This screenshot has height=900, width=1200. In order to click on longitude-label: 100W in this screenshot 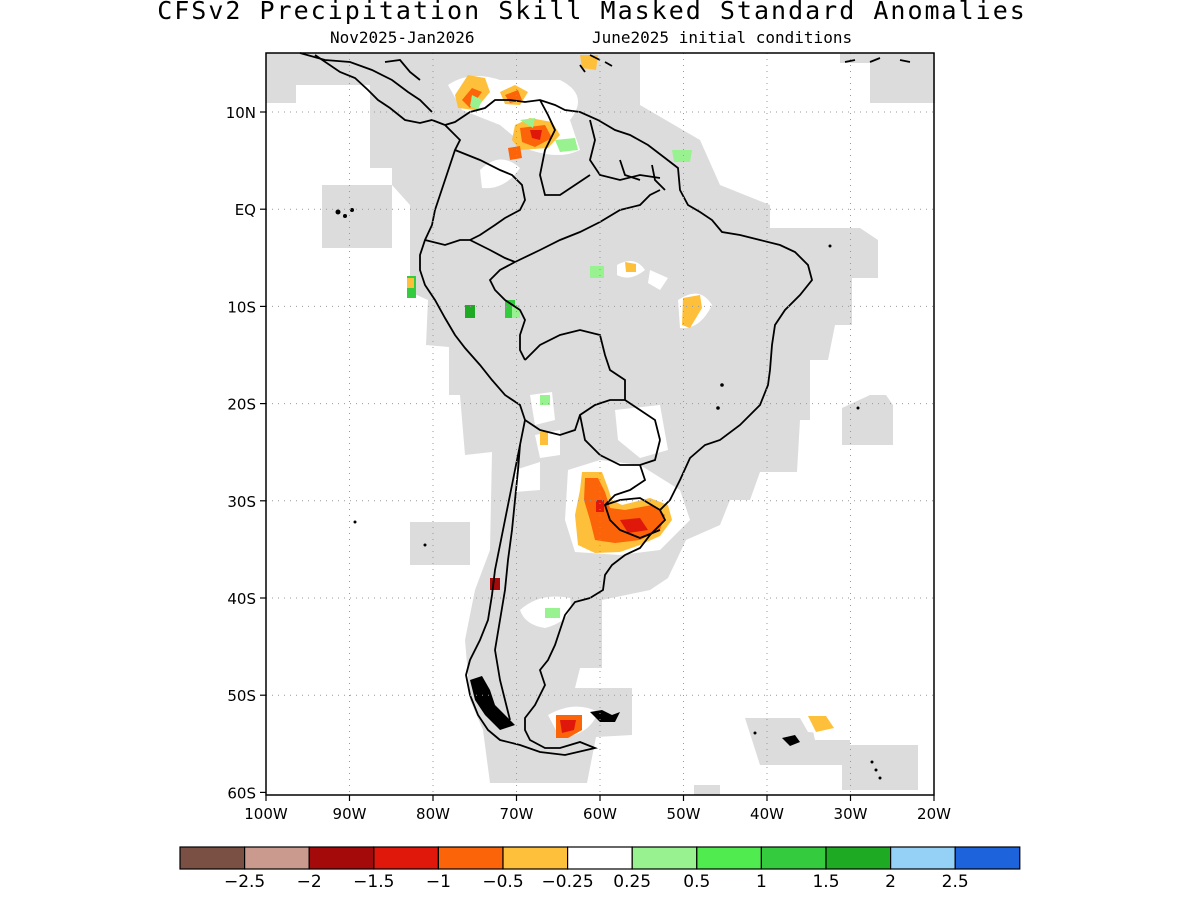, I will do `click(266, 814)`.